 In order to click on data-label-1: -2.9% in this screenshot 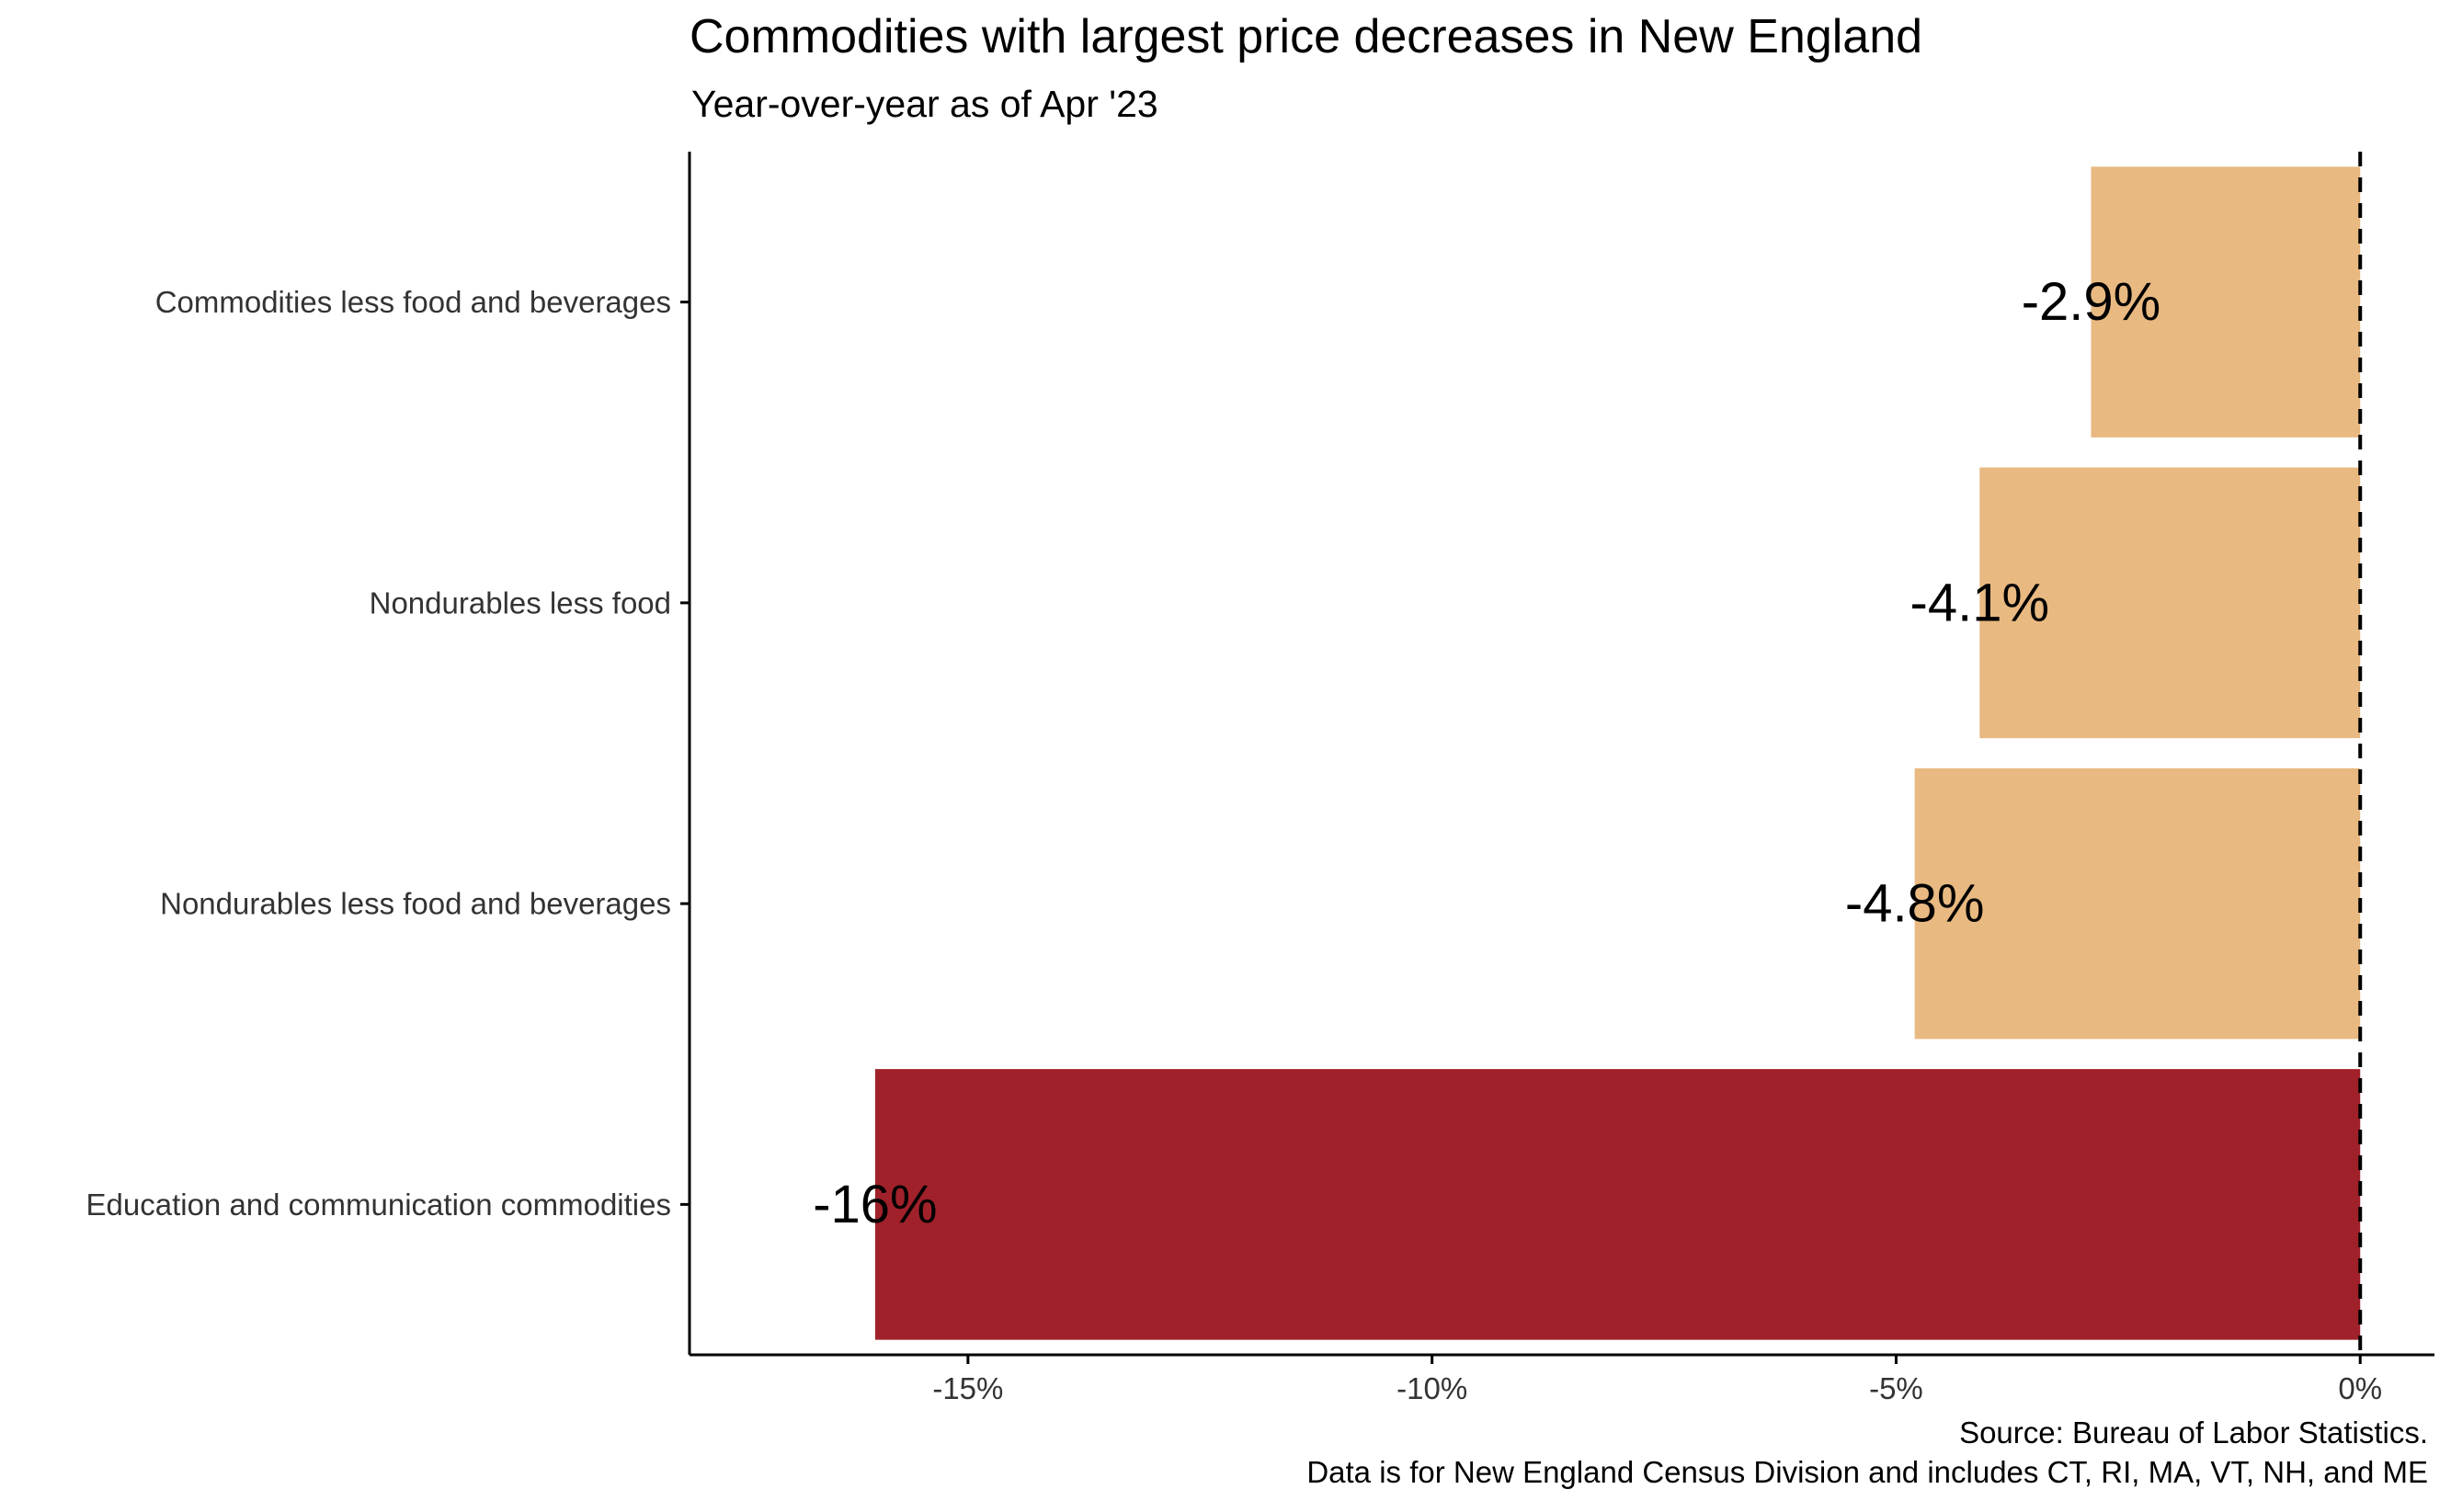, I will do `click(2091, 302)`.